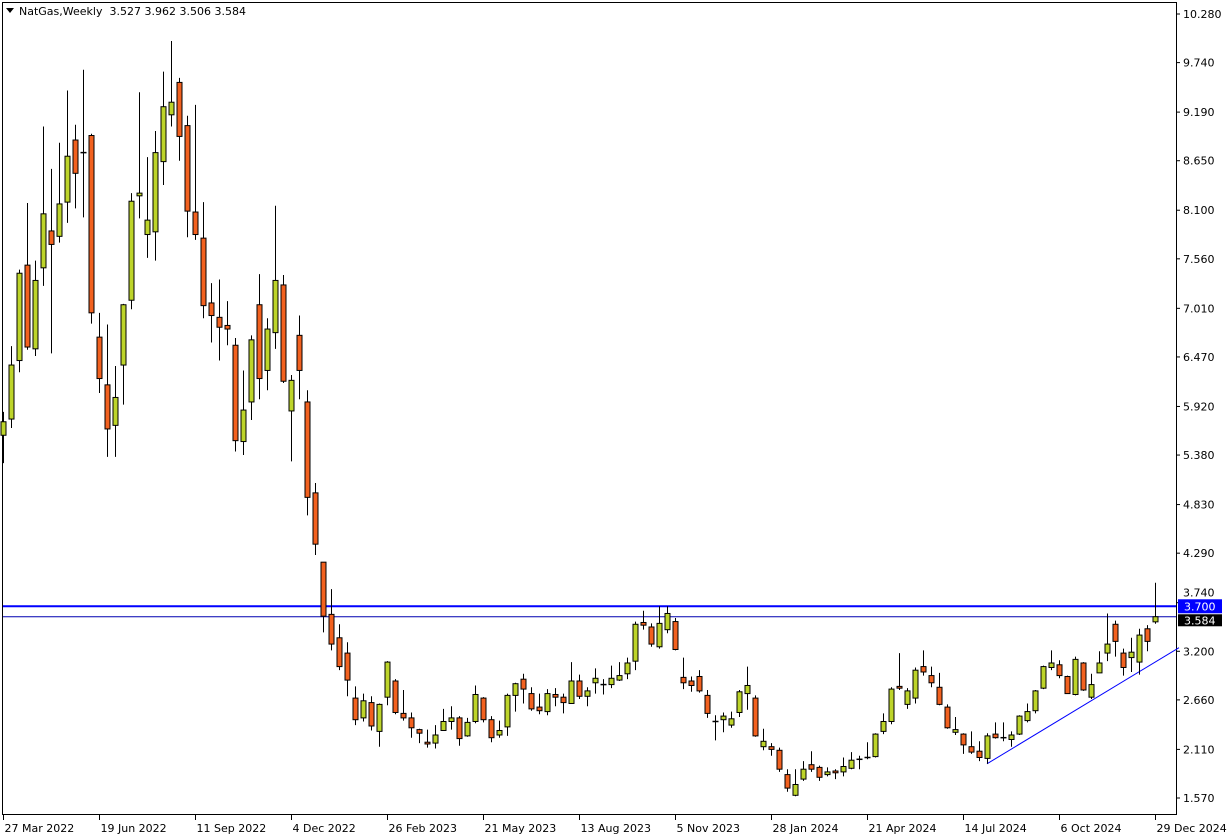 The width and height of the screenshot is (1229, 840). I want to click on y-tick-label: 10.280, so click(1202, 14).